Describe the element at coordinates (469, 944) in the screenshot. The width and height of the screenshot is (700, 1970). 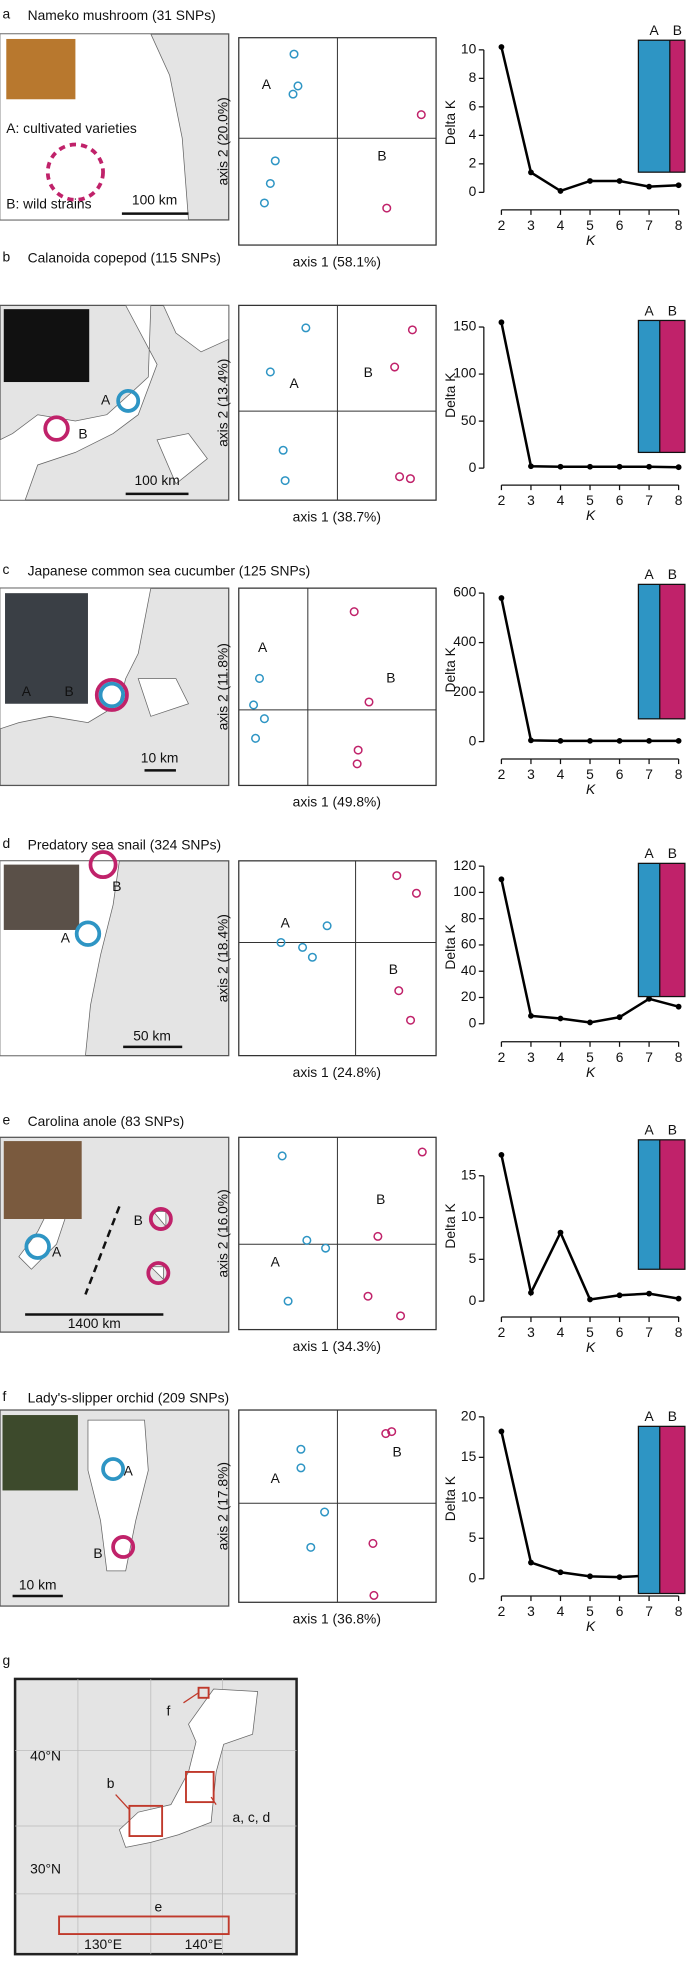
I see `y-tick-label: 60` at that location.